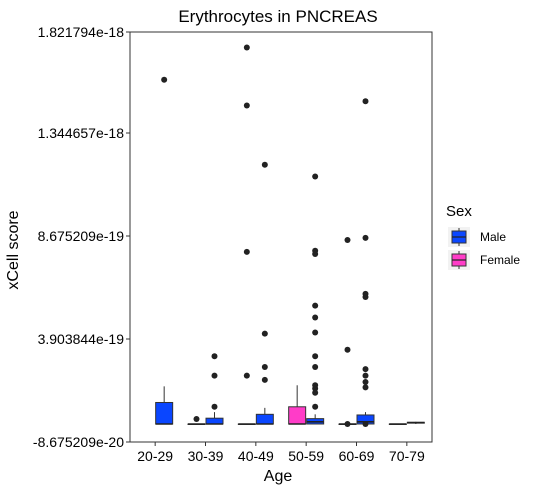  I want to click on x-tick-label: 50-59, so click(306, 456).